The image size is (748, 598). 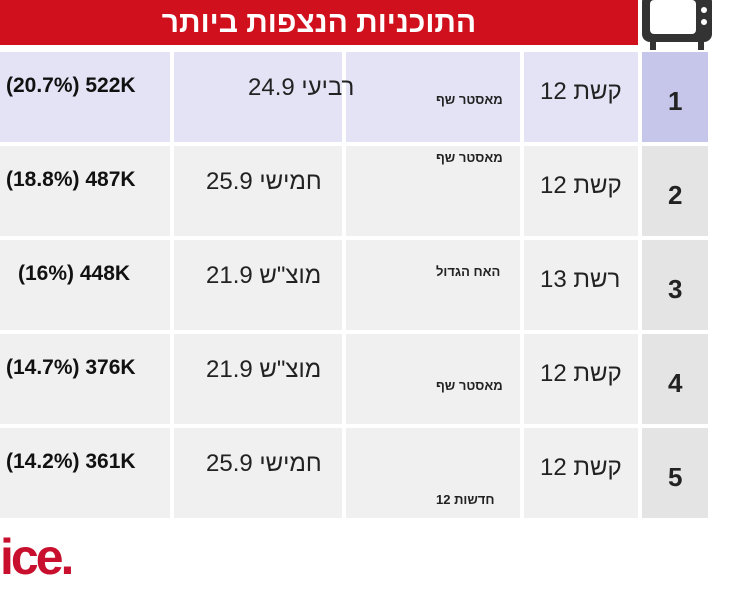 What do you see at coordinates (675, 477) in the screenshot?
I see `rank: 5` at bounding box center [675, 477].